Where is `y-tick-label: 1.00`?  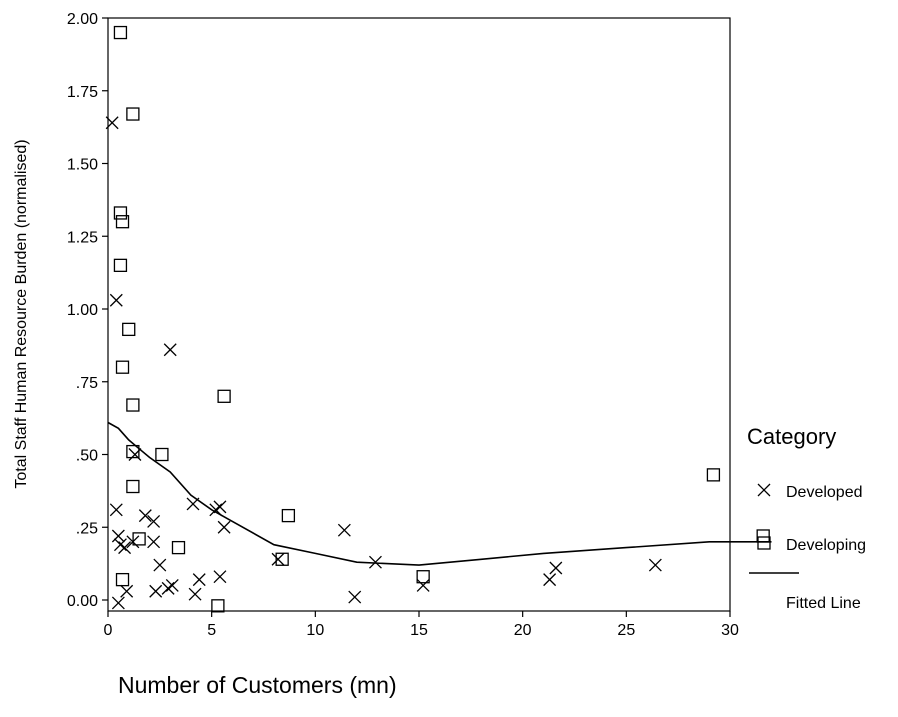 y-tick-label: 1.00 is located at coordinates (82, 310).